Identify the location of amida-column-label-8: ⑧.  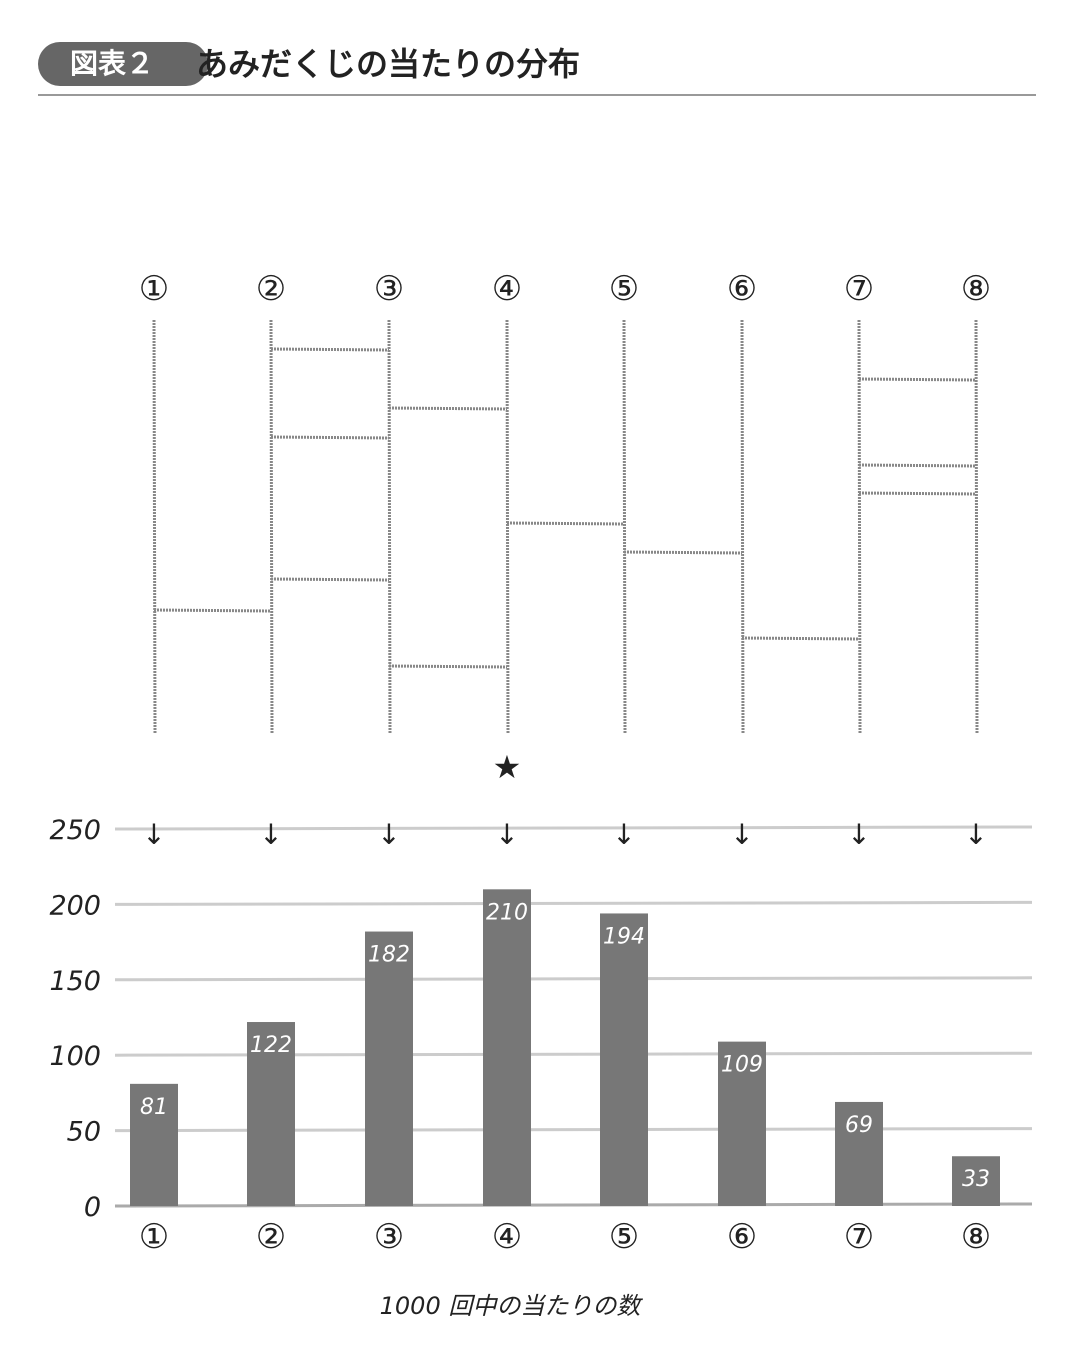
(976, 289).